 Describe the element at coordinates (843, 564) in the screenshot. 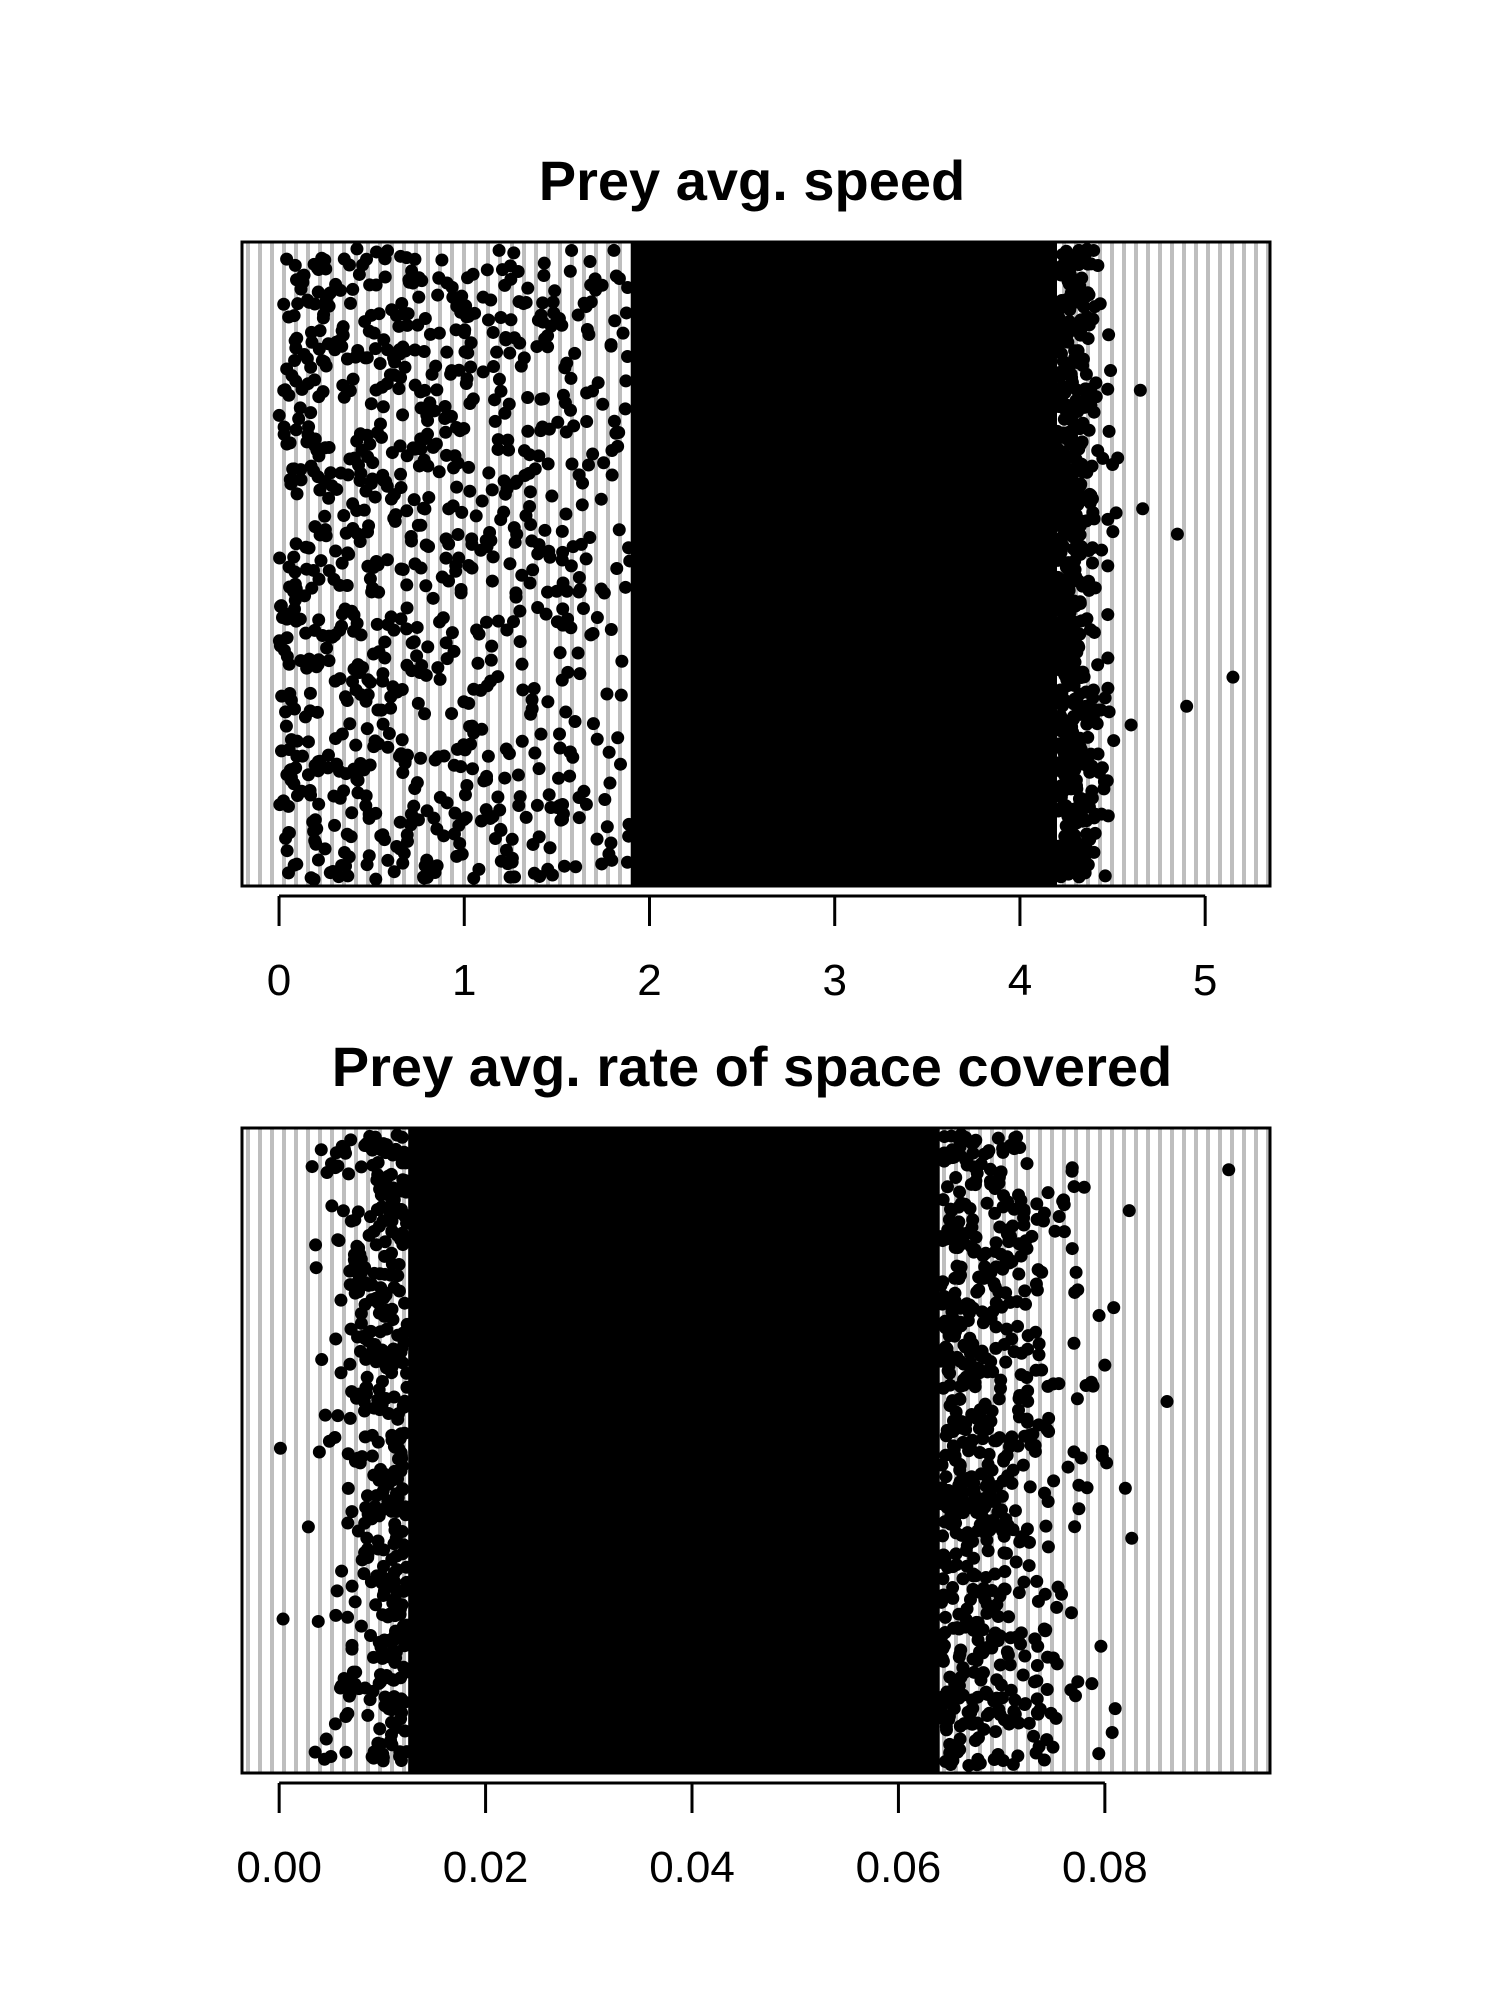

I see `speed-dense-band` at that location.